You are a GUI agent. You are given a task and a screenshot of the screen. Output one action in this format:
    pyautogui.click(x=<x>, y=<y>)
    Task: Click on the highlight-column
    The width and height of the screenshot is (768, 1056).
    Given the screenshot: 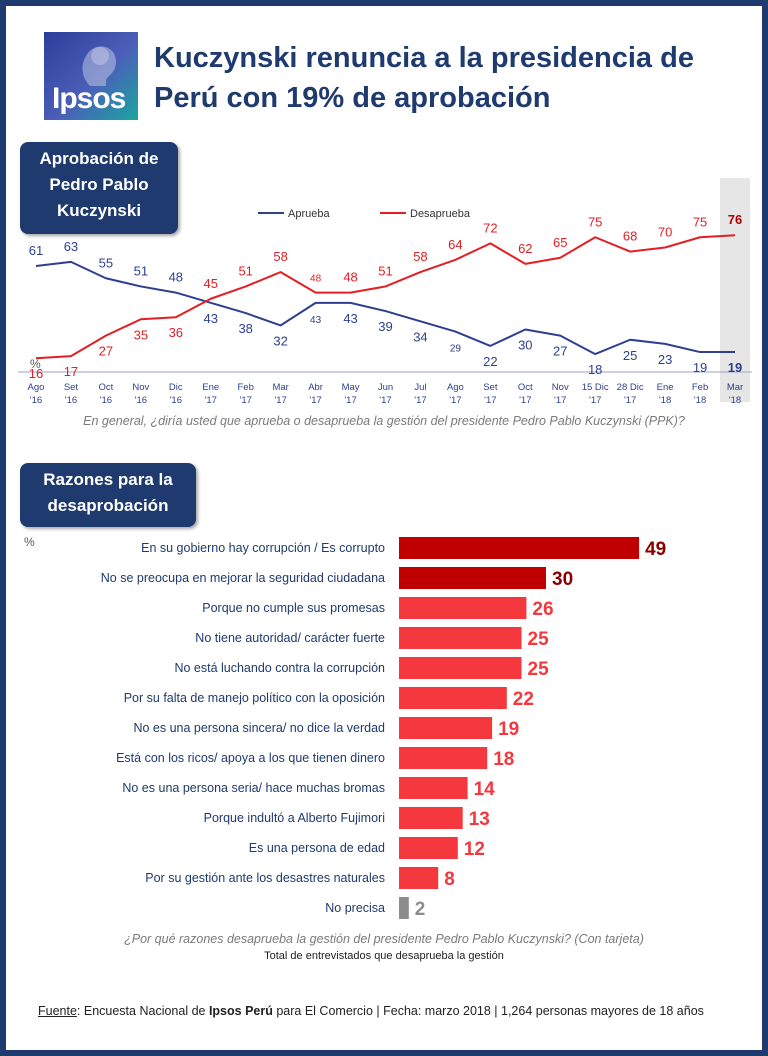 What is the action you would take?
    pyautogui.click(x=735, y=290)
    